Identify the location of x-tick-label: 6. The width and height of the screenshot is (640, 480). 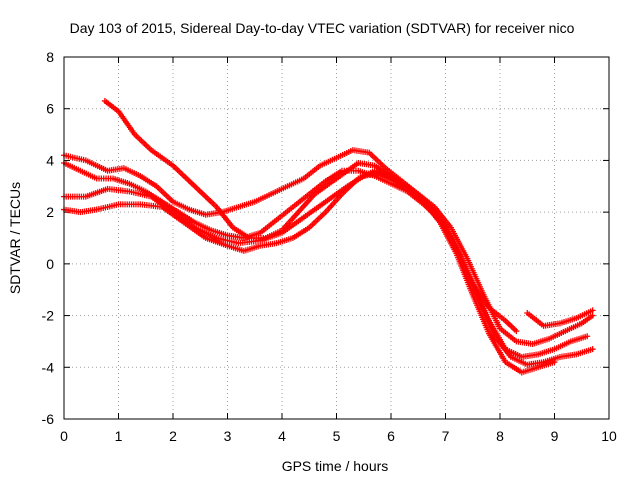
(391, 436).